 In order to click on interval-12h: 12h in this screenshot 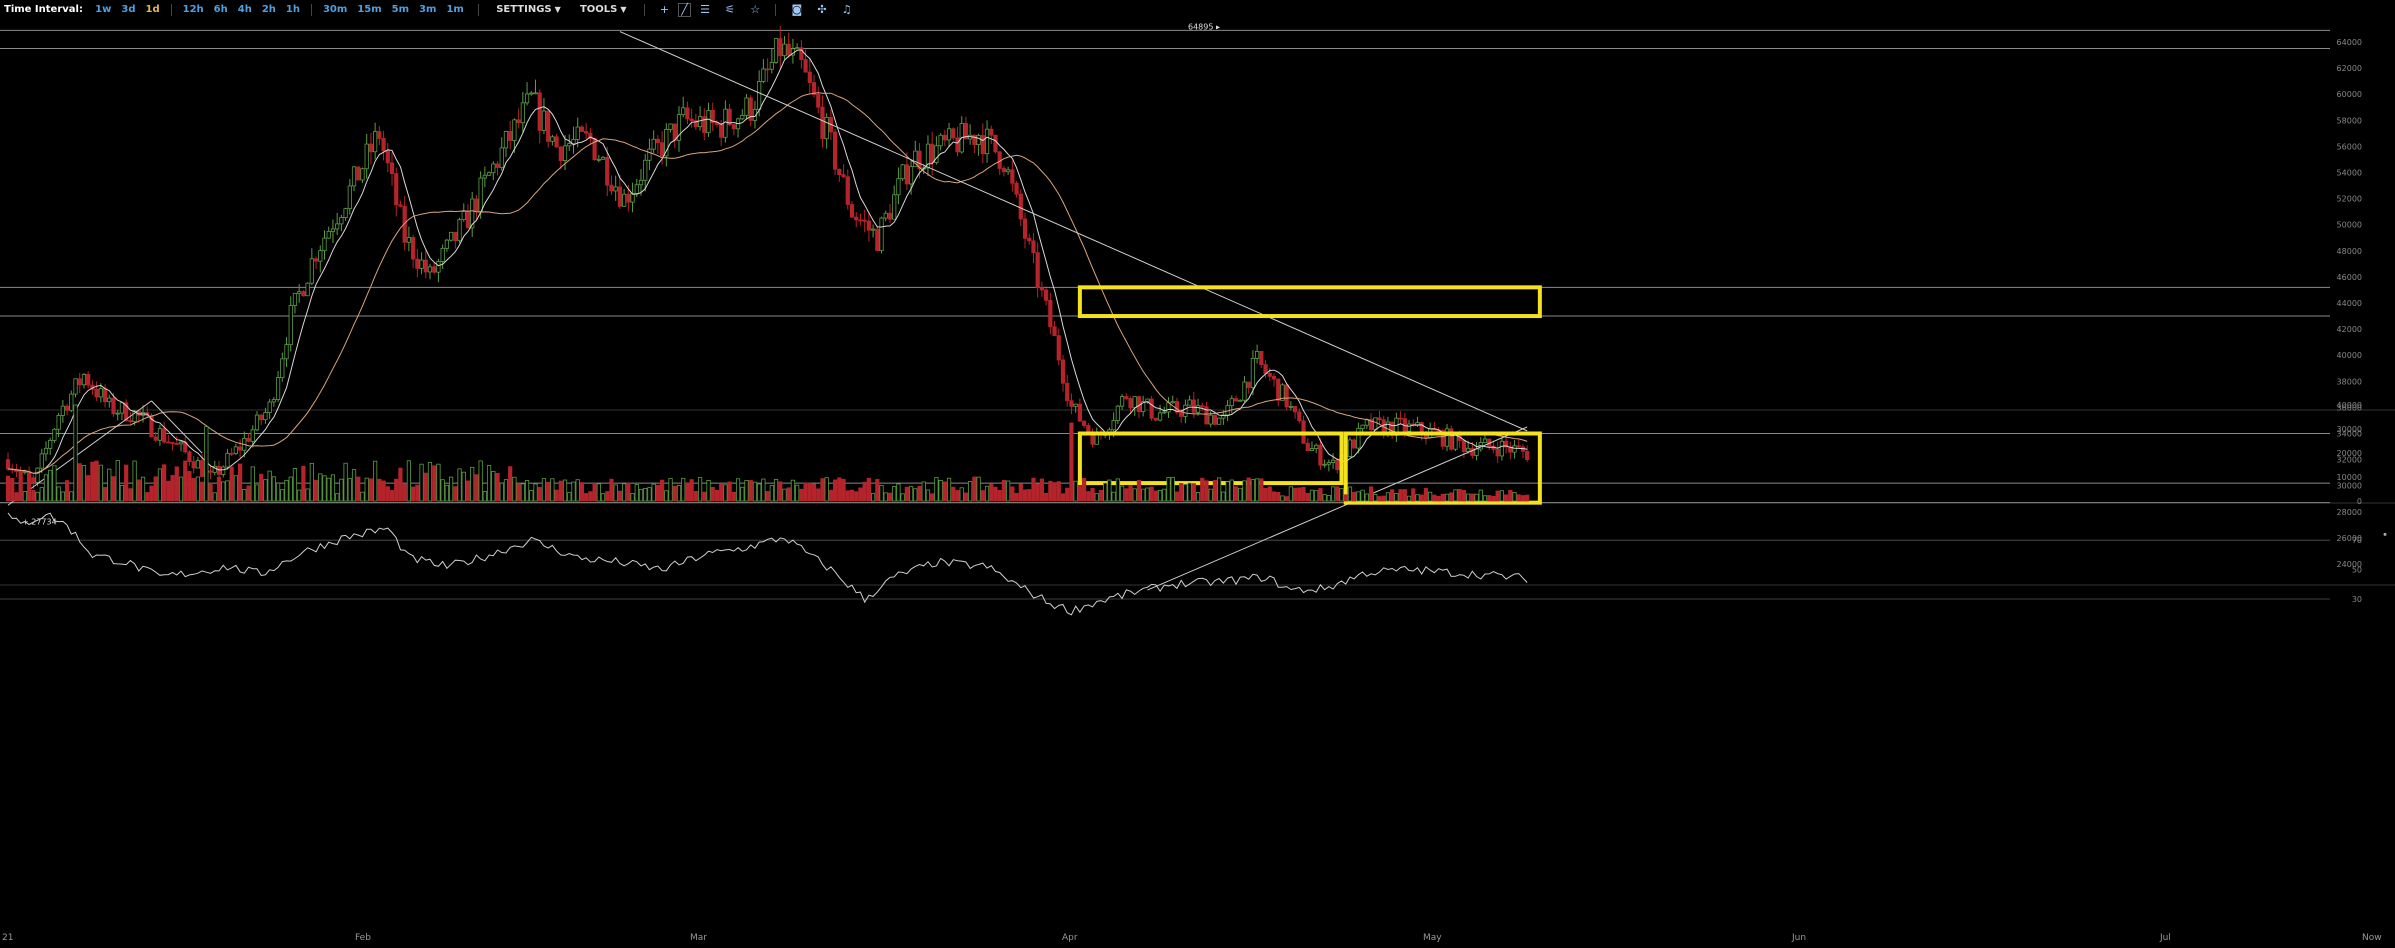, I will do `click(193, 9)`.